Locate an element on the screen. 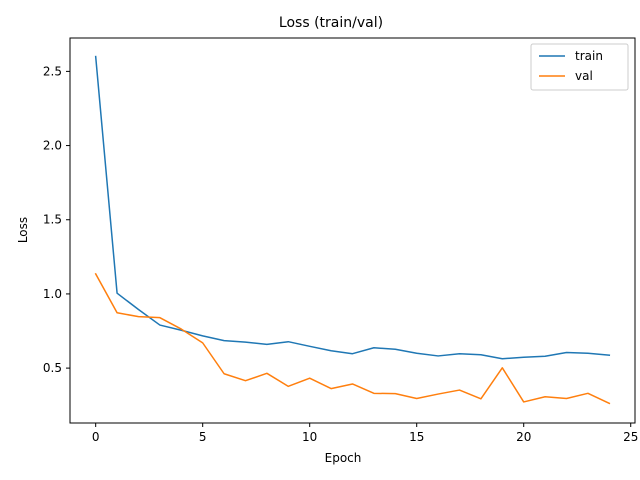 This screenshot has width=640, height=480. legend-label-train: train is located at coordinates (589, 56).